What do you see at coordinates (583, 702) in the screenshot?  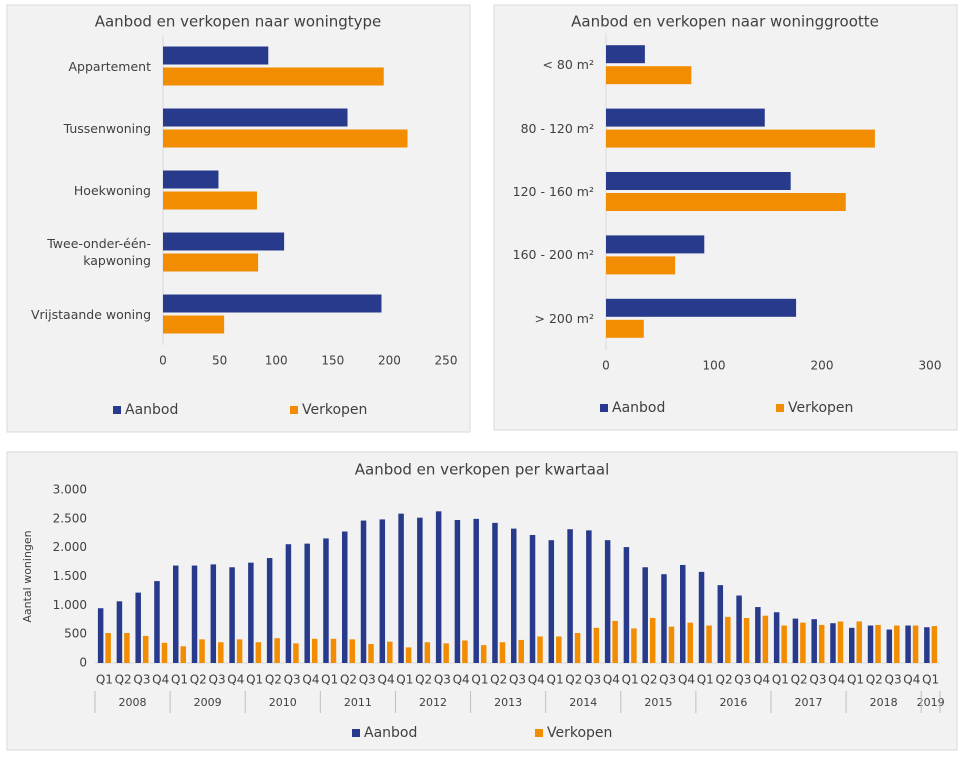 I see `group-label: 2014` at bounding box center [583, 702].